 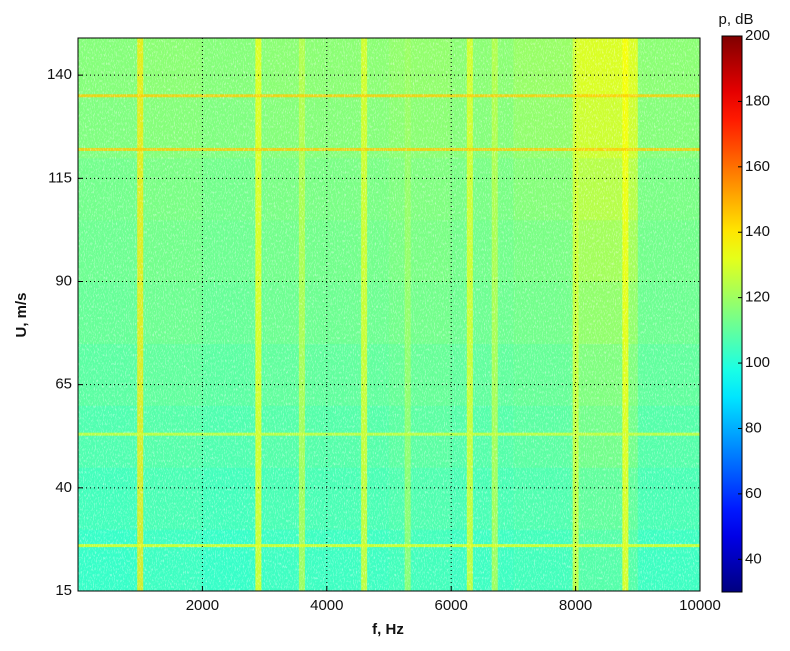 I want to click on colorbar-tick-label: 140, so click(x=757, y=231).